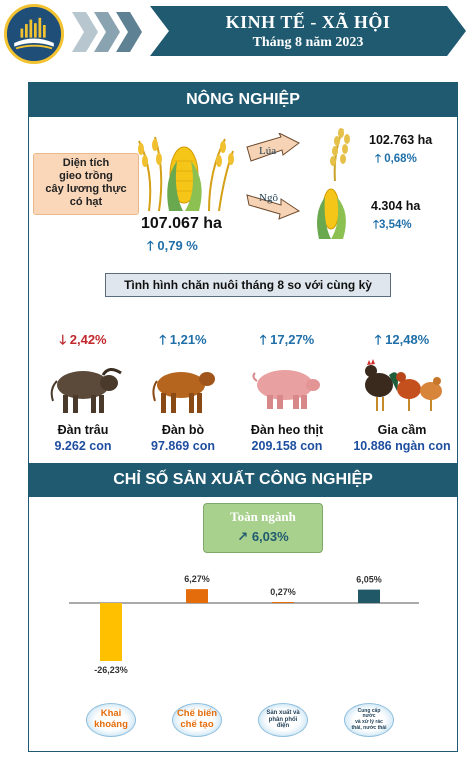  Describe the element at coordinates (283, 592) in the screenshot. I see `chart-value-label: 0,27%` at that location.